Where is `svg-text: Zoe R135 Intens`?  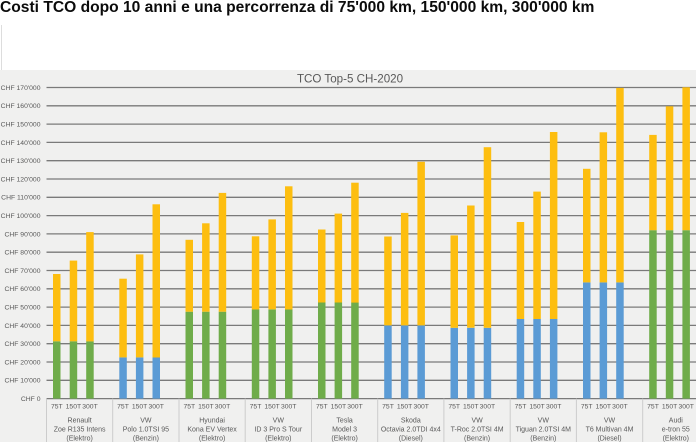 svg-text: Zoe R135 Intens is located at coordinates (80, 430).